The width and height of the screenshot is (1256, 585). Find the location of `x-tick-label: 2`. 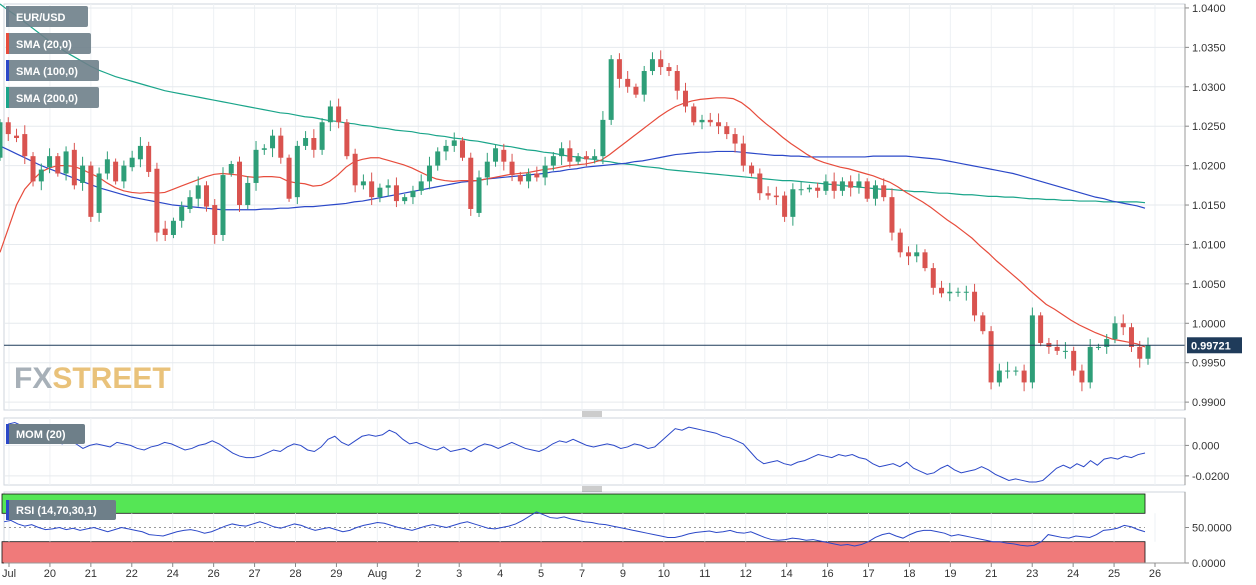

x-tick-label: 2 is located at coordinates (418, 574).